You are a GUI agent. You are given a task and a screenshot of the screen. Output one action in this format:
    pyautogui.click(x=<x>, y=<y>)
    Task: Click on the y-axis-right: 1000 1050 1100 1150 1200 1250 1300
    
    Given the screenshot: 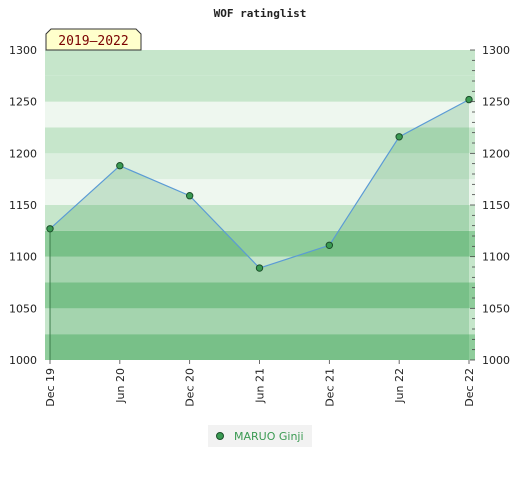 What is the action you would take?
    pyautogui.click(x=490, y=205)
    